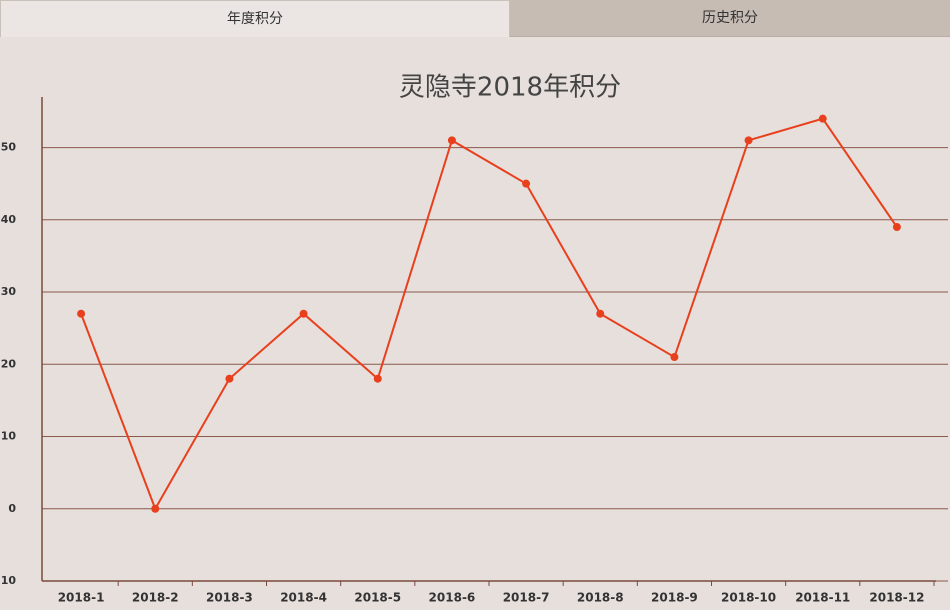 The width and height of the screenshot is (950, 610). I want to click on y-tick-label: 30, so click(9, 291).